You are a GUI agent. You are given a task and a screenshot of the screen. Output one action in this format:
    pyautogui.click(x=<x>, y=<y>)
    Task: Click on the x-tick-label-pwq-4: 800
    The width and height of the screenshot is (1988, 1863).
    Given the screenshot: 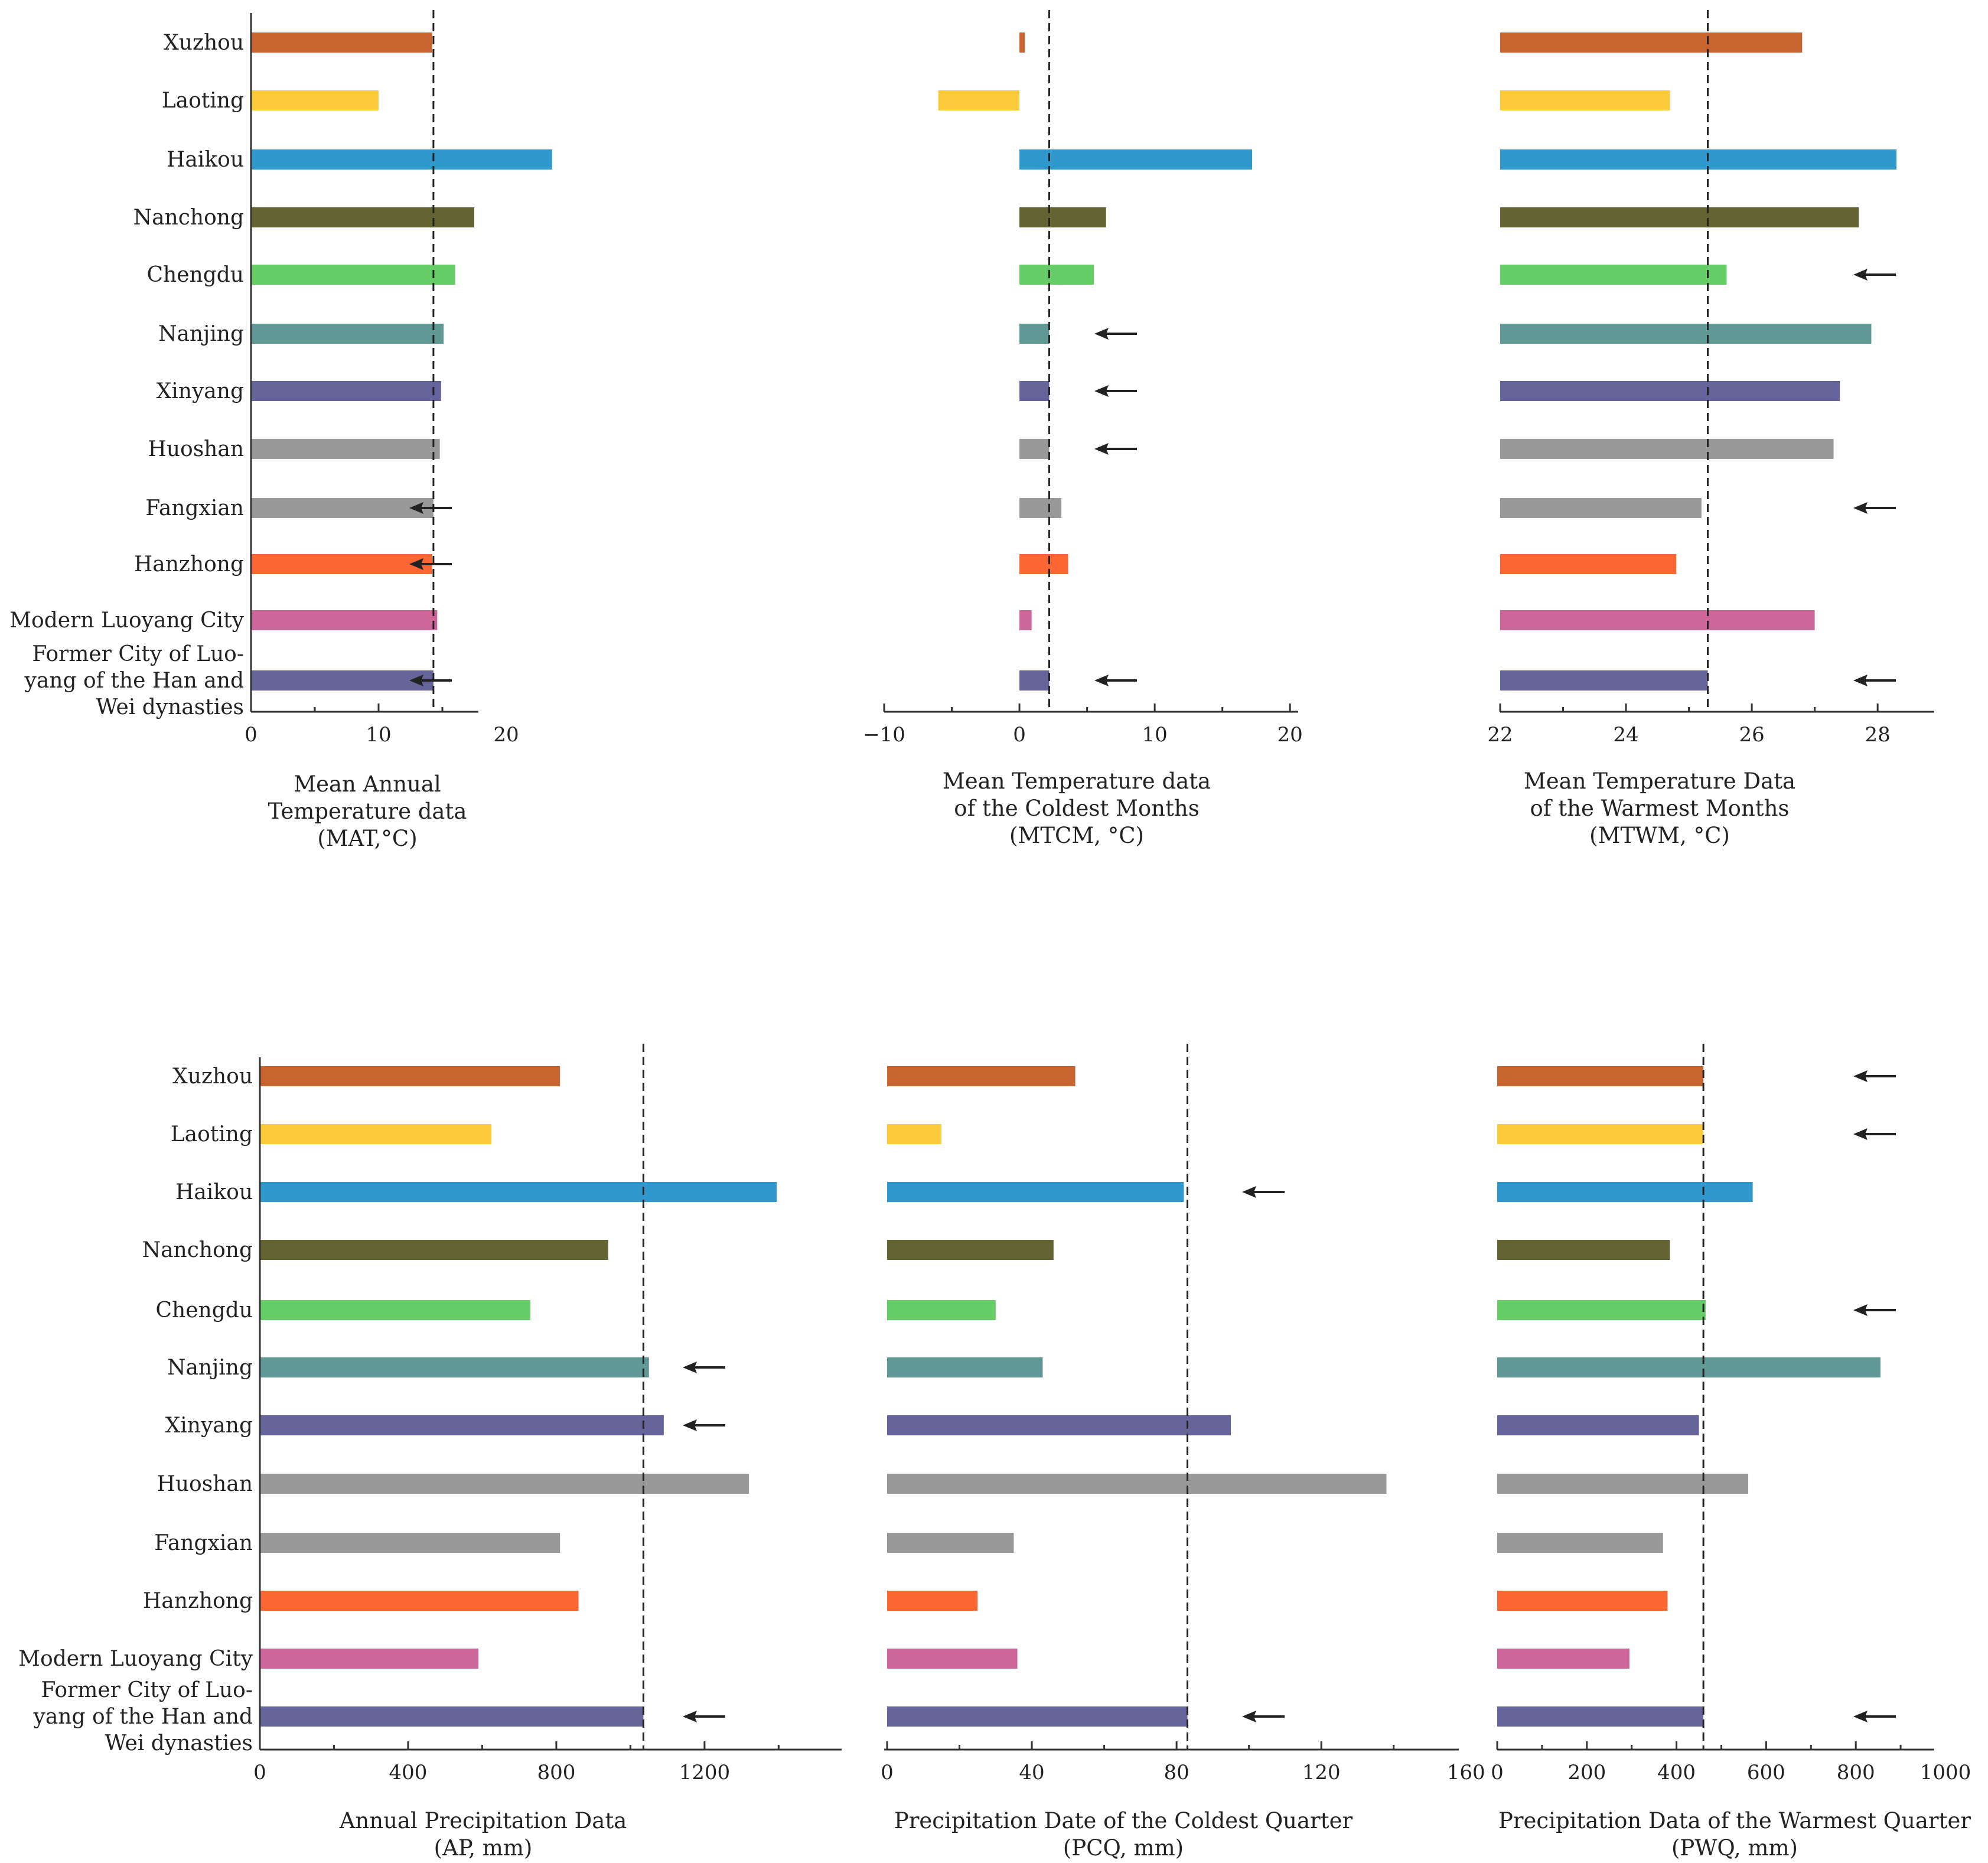 What is the action you would take?
    pyautogui.click(x=1856, y=1772)
    